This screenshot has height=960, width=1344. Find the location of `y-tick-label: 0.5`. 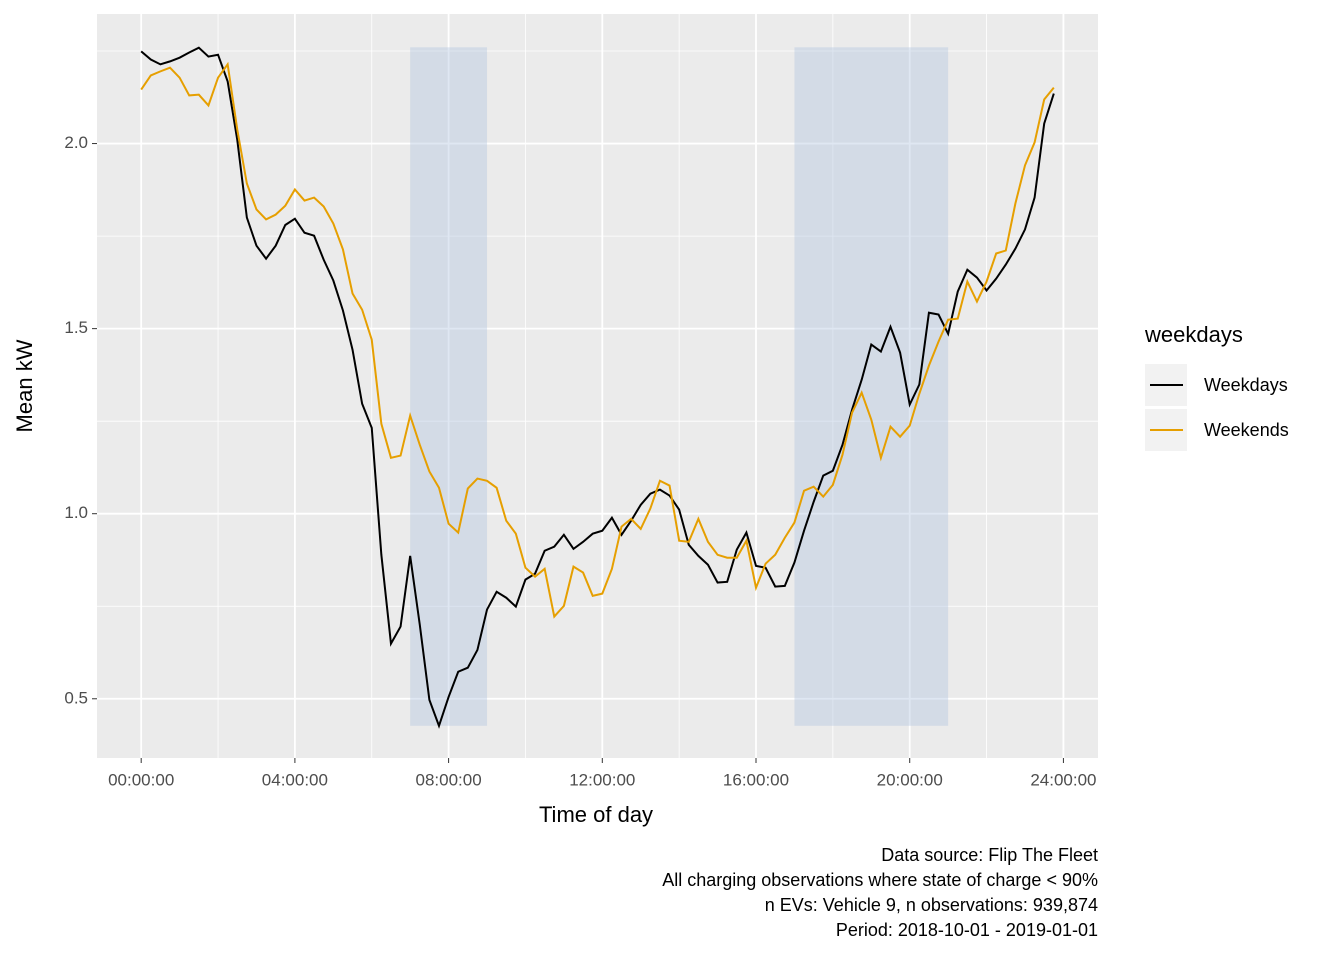

y-tick-label: 0.5 is located at coordinates (76, 697).